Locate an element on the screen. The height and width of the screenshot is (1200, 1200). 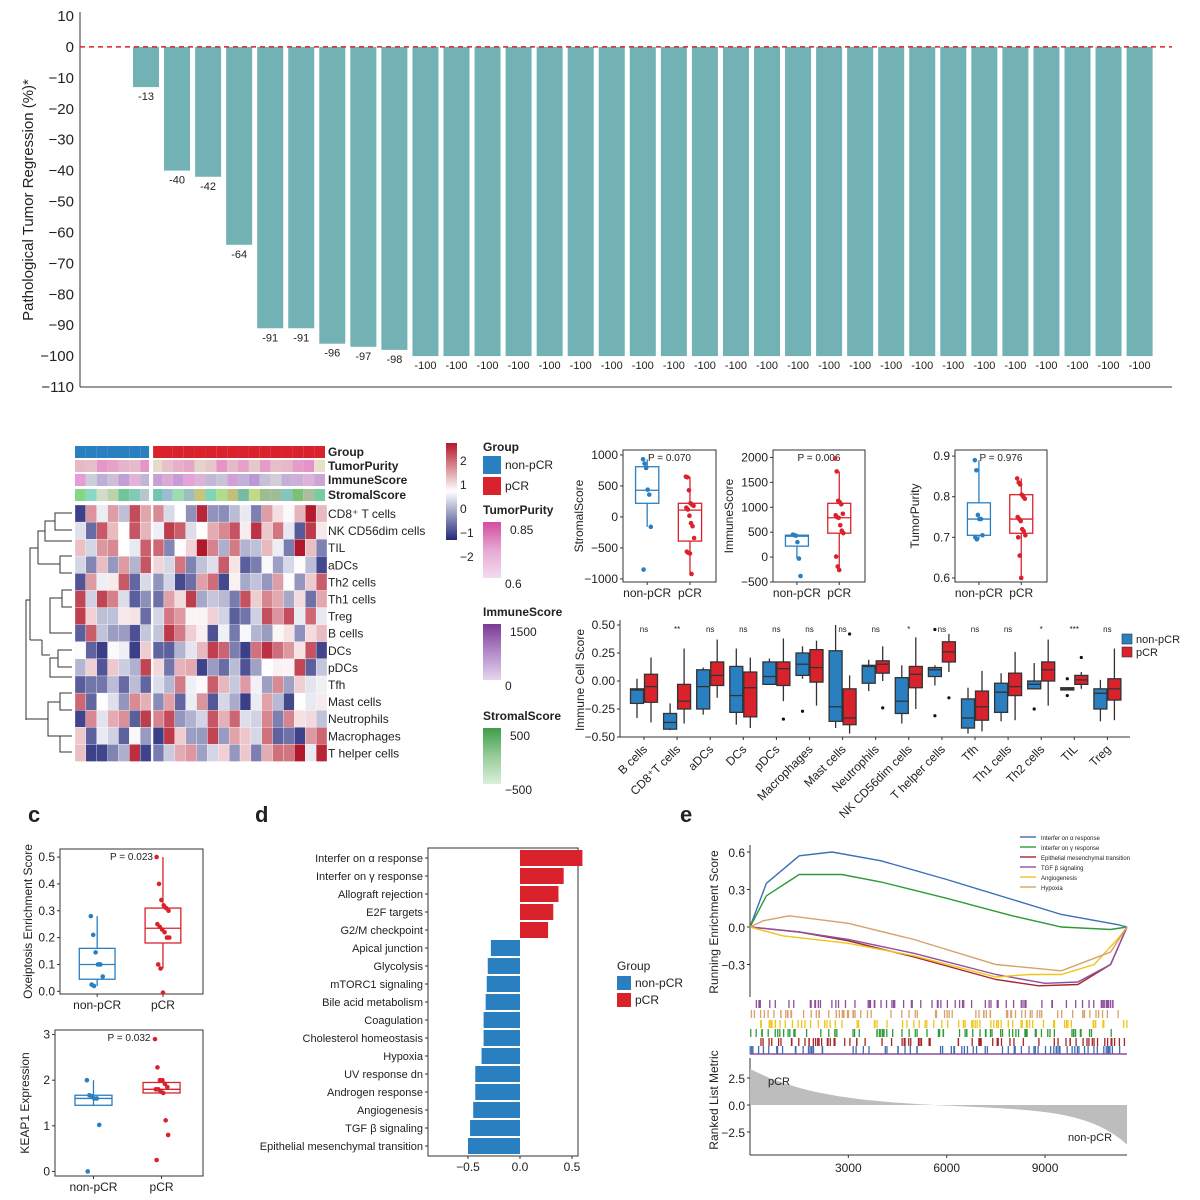
legend-swatch is located at coordinates (492, 465).